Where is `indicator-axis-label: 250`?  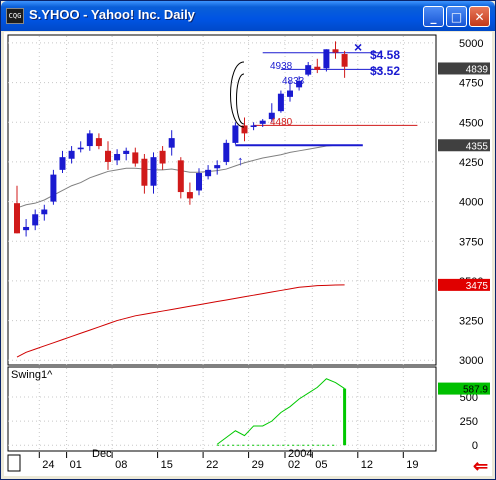
indicator-axis-label: 250 is located at coordinates (469, 422).